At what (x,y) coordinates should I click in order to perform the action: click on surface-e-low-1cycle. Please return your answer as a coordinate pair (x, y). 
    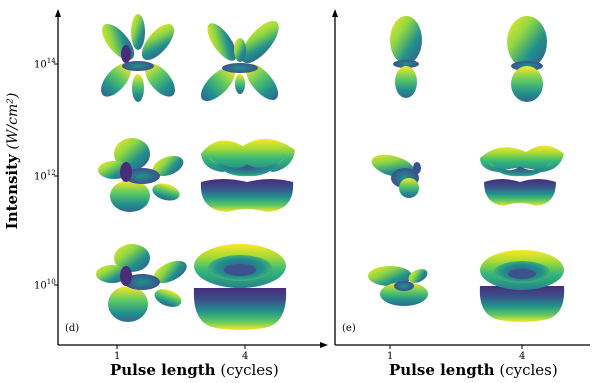
    Looking at the image, I should click on (398, 286).